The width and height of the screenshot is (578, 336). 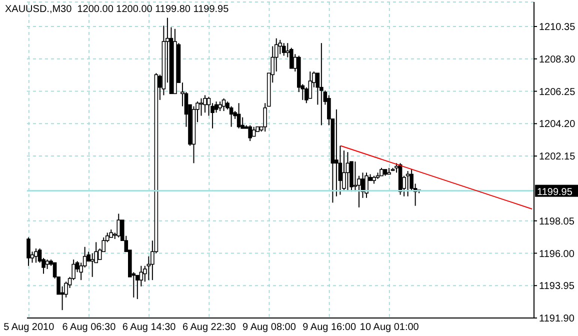 What do you see at coordinates (209, 327) in the screenshot?
I see `x-tick-label: 6 Aug 22:30` at bounding box center [209, 327].